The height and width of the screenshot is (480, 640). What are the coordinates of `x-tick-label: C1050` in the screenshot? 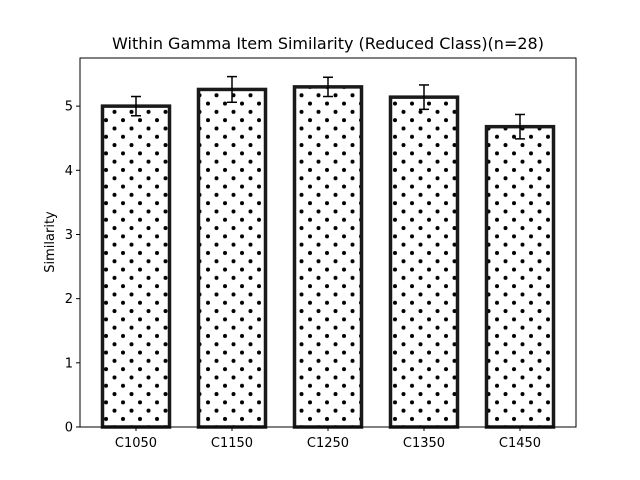 It's located at (136, 443).